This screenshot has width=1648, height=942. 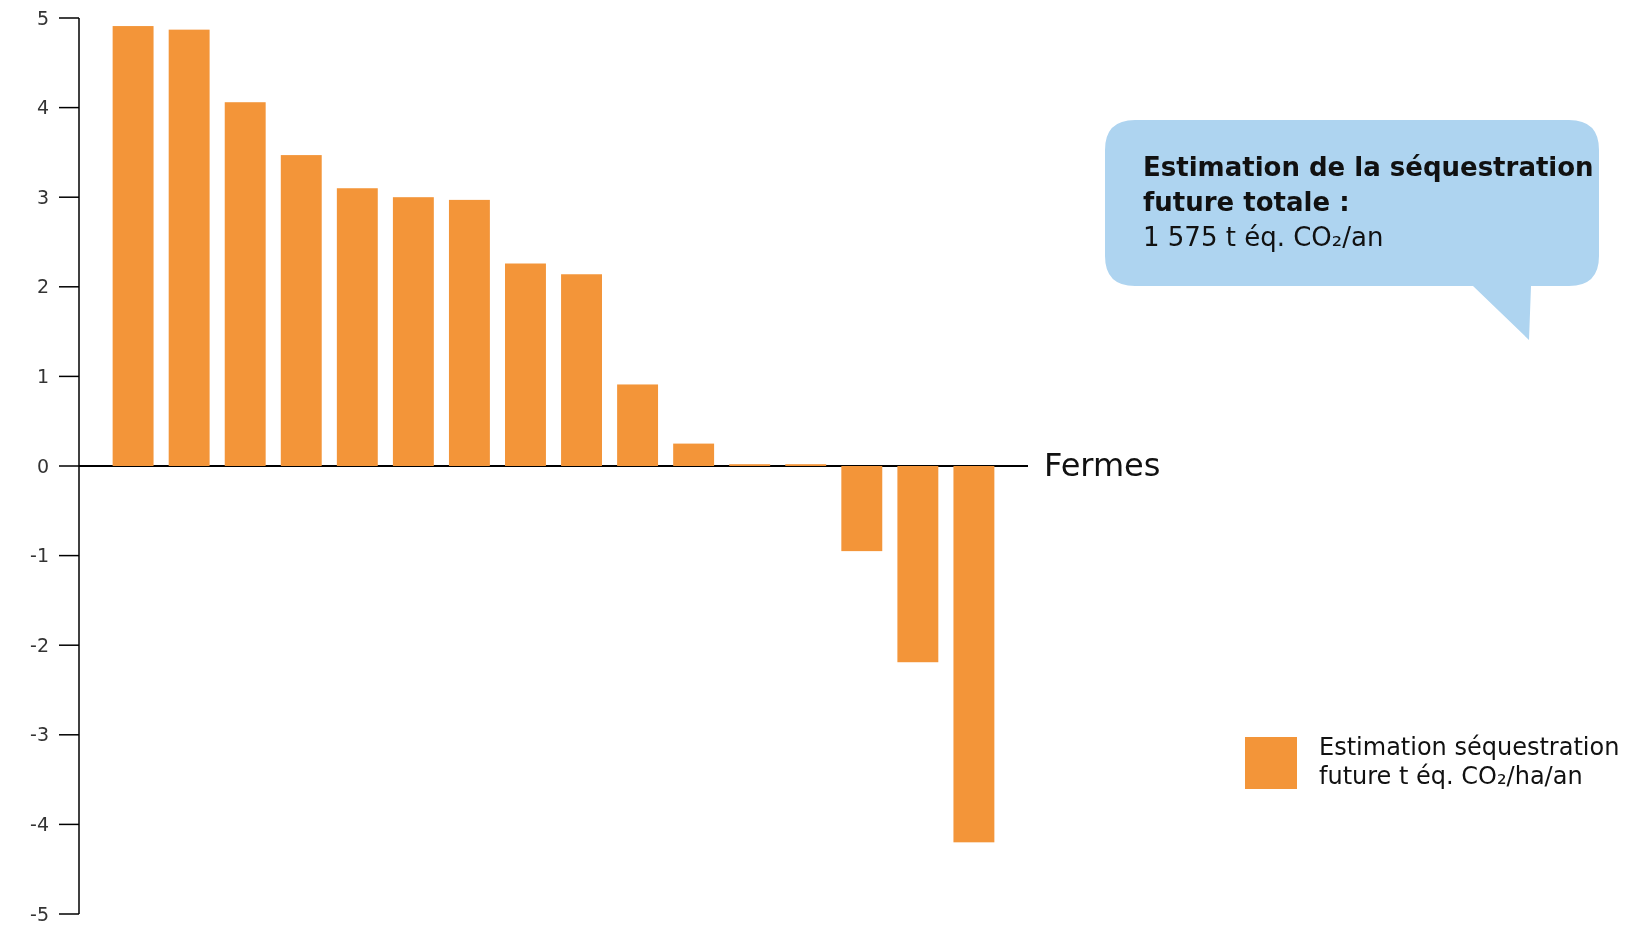 I want to click on y-tick-label: -4, so click(x=39, y=824).